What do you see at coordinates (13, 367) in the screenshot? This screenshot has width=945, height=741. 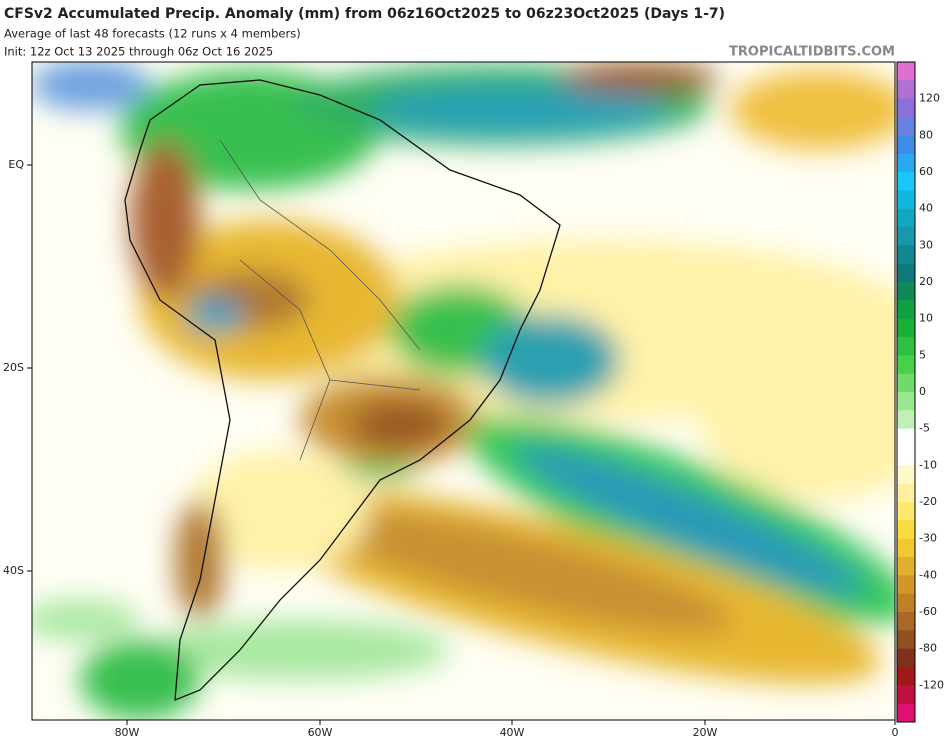 I see `lat-label: 20S` at bounding box center [13, 367].